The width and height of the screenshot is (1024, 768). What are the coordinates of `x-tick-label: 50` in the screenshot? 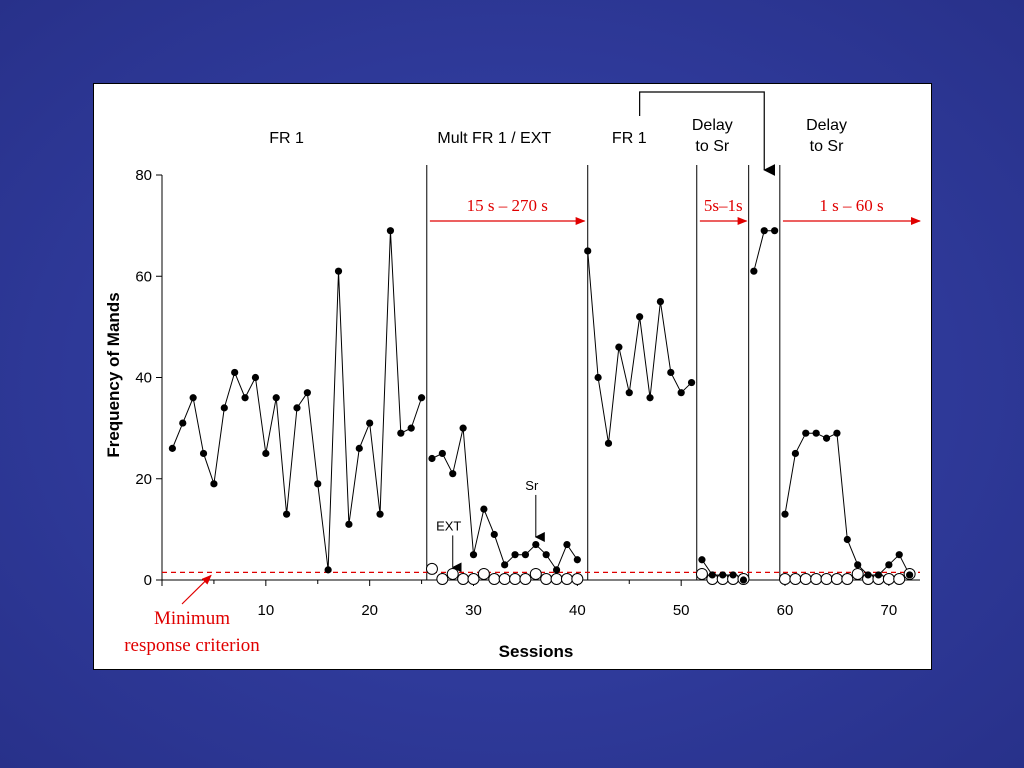 It's located at (681, 610).